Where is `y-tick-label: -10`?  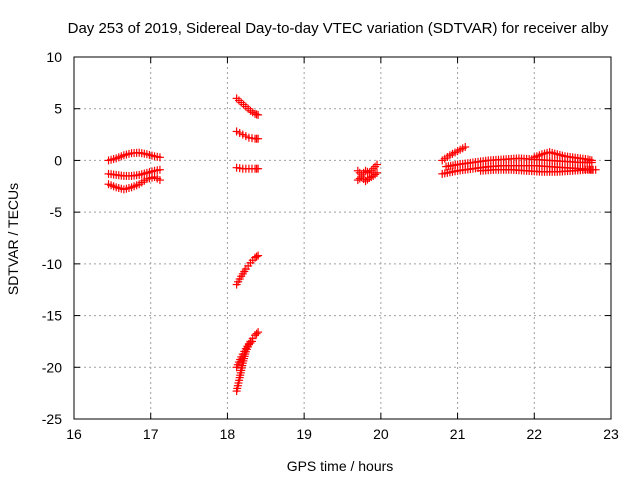 y-tick-label: -10 is located at coordinates (52, 264).